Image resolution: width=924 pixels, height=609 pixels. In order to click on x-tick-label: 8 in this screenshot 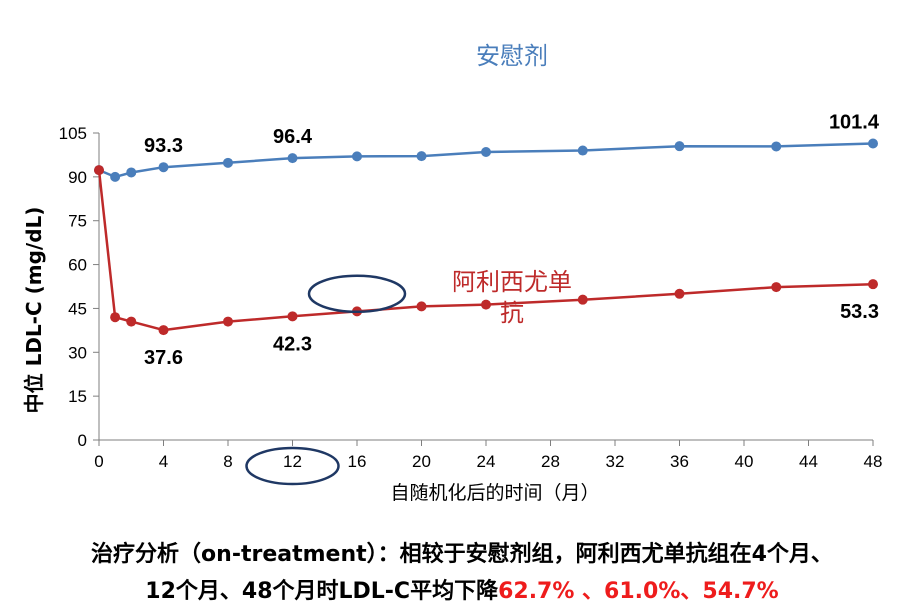, I will do `click(227, 461)`.